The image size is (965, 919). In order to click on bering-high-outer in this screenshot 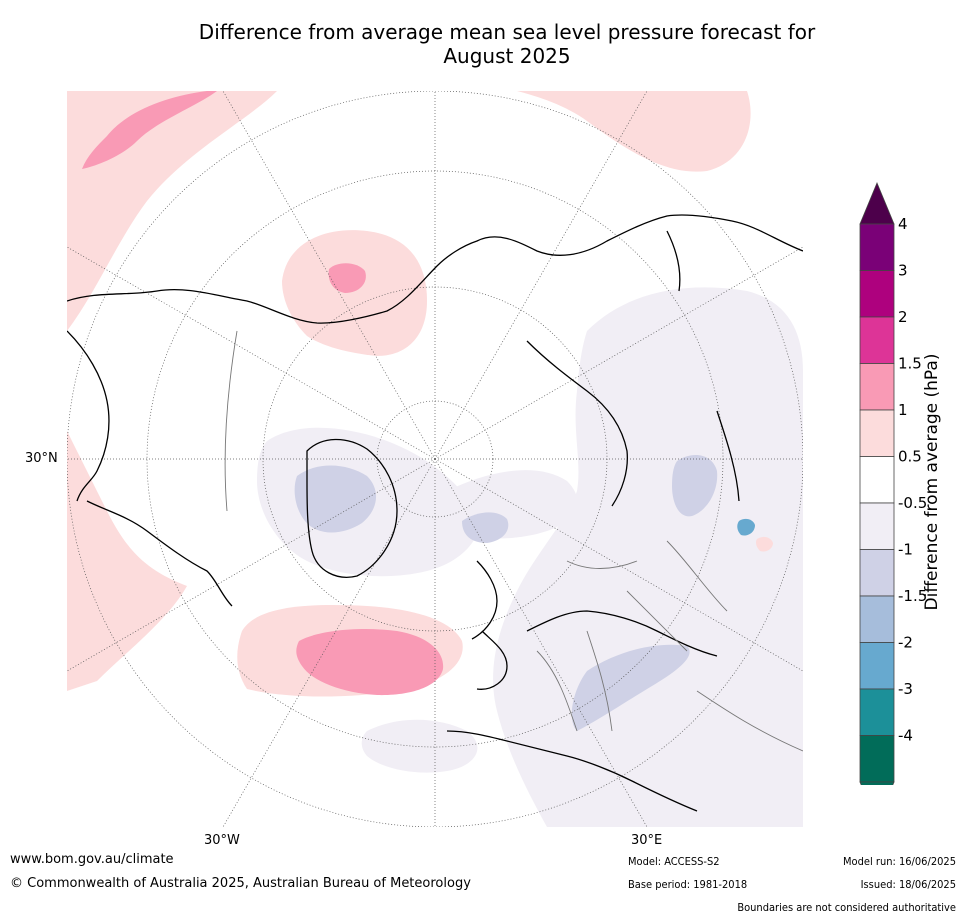, I will do `click(354, 293)`.